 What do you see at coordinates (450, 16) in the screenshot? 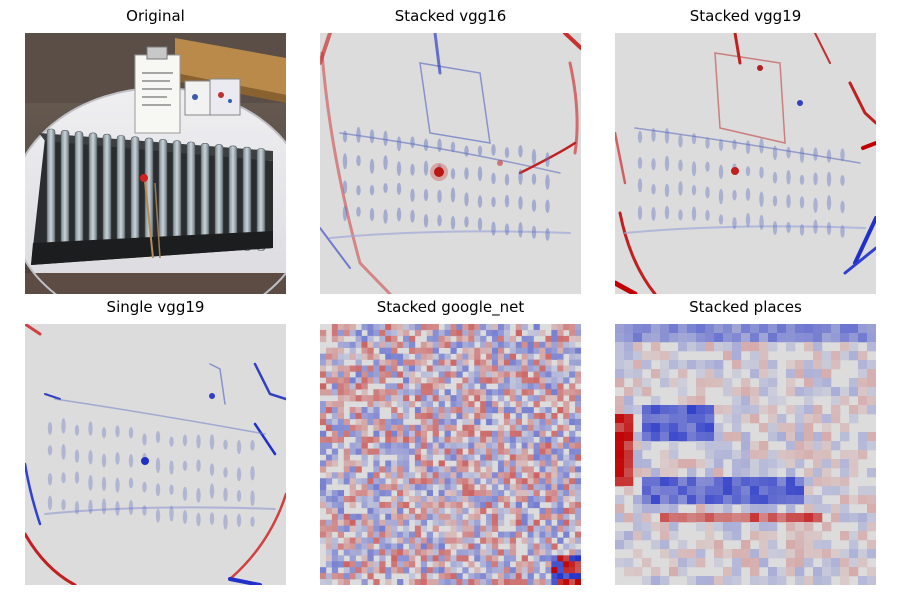
I see `panel-title: Stacked vgg16` at bounding box center [450, 16].